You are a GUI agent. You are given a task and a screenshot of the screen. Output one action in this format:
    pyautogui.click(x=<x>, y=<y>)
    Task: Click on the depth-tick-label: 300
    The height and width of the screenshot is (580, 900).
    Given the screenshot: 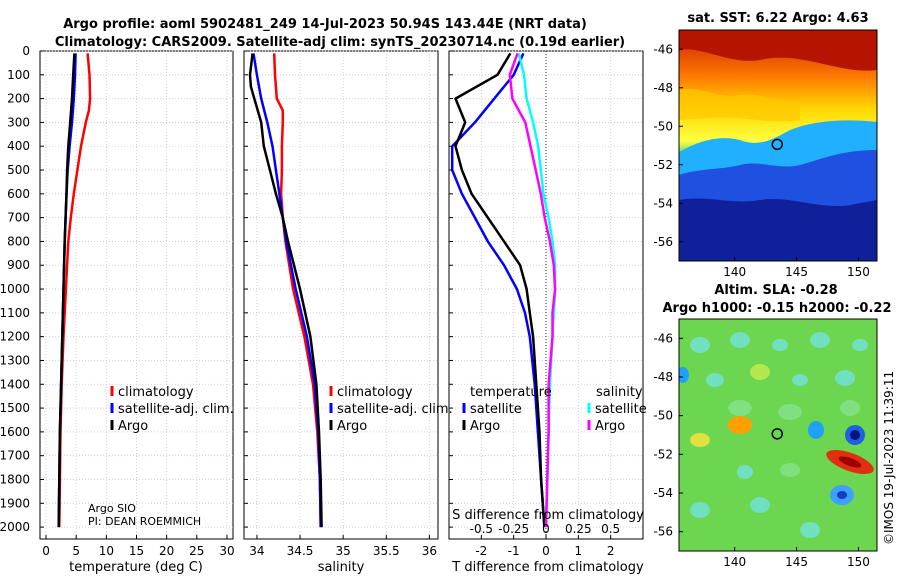 What is the action you would take?
    pyautogui.click(x=18, y=122)
    